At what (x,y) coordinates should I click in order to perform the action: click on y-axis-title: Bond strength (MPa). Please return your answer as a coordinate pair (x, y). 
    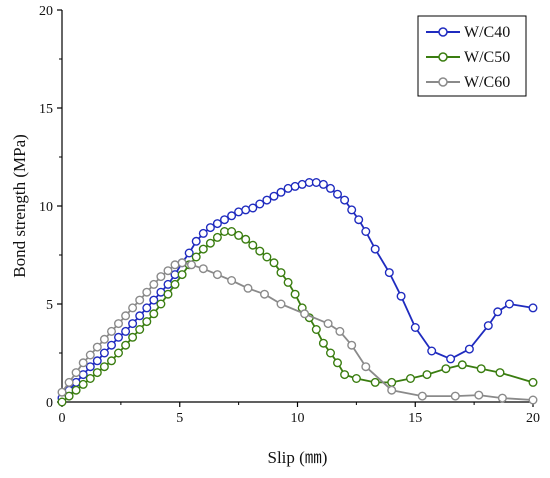
    Looking at the image, I should click on (19, 206).